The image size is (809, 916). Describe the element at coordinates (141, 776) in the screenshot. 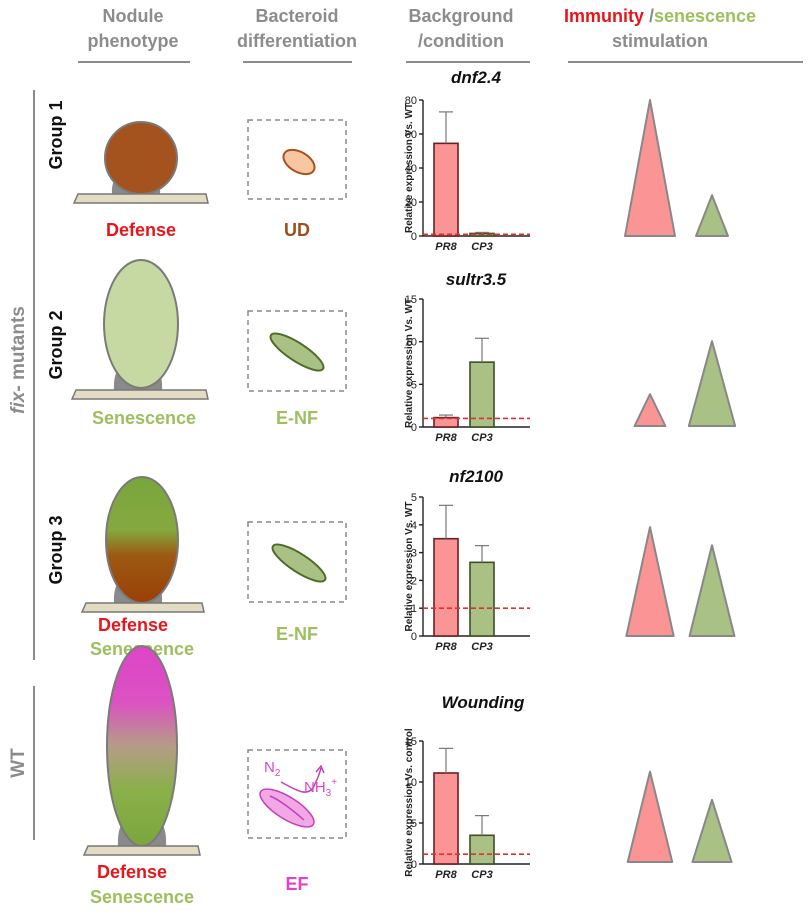

I see `nodule-wt: Defense Senescence` at that location.